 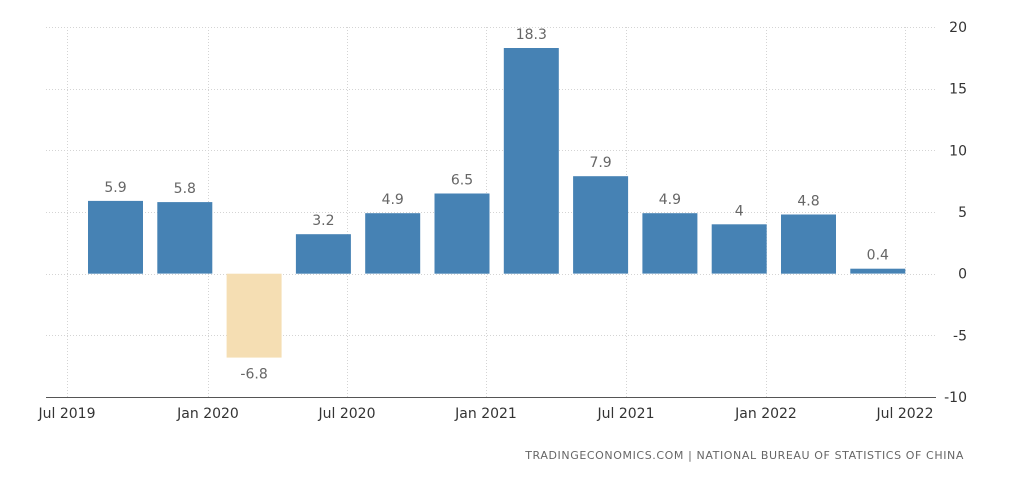 What do you see at coordinates (878, 256) in the screenshot?
I see `data-label: 0.4` at bounding box center [878, 256].